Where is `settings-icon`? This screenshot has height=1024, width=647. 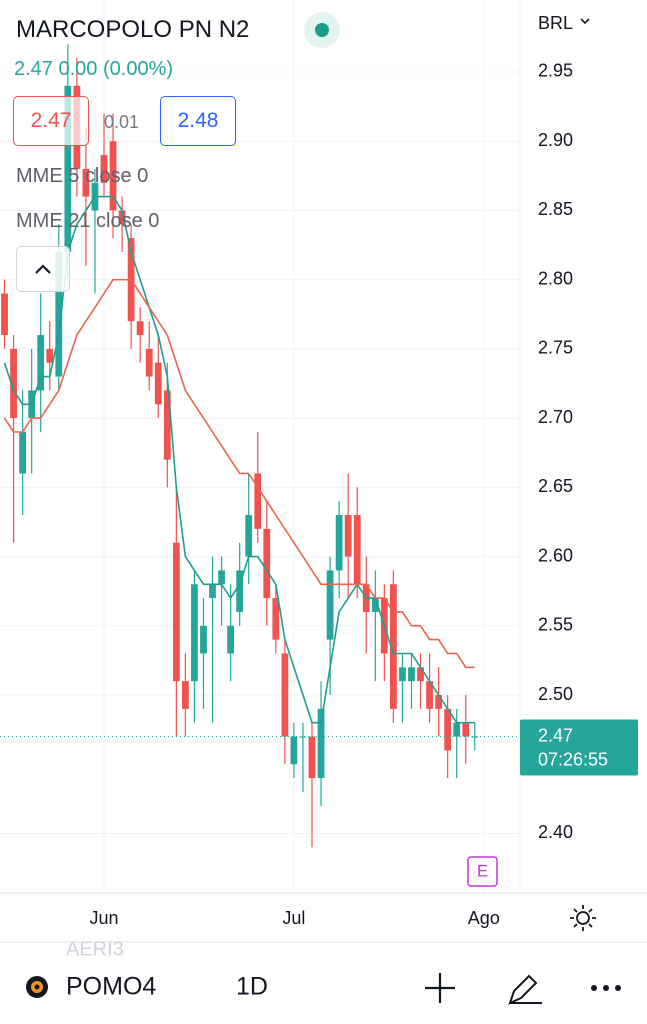
settings-icon is located at coordinates (583, 918).